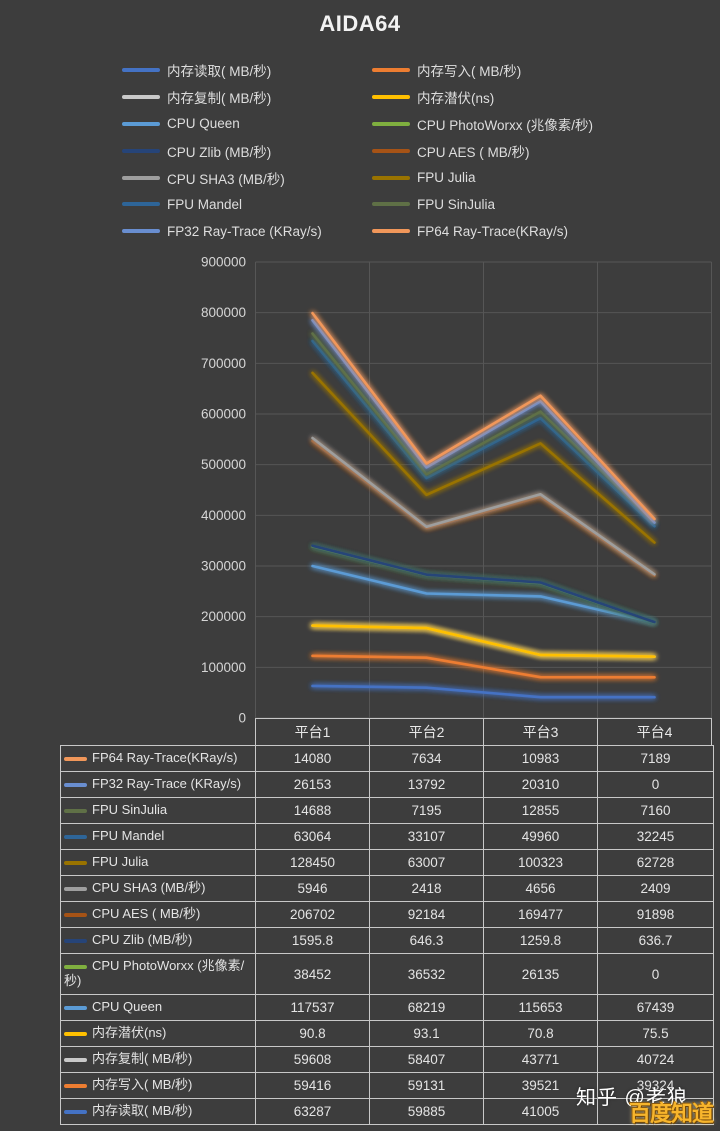 This screenshot has height=1131, width=720. Describe the element at coordinates (540, 784) in the screenshot. I see `table-cell-value: 20310` at that location.